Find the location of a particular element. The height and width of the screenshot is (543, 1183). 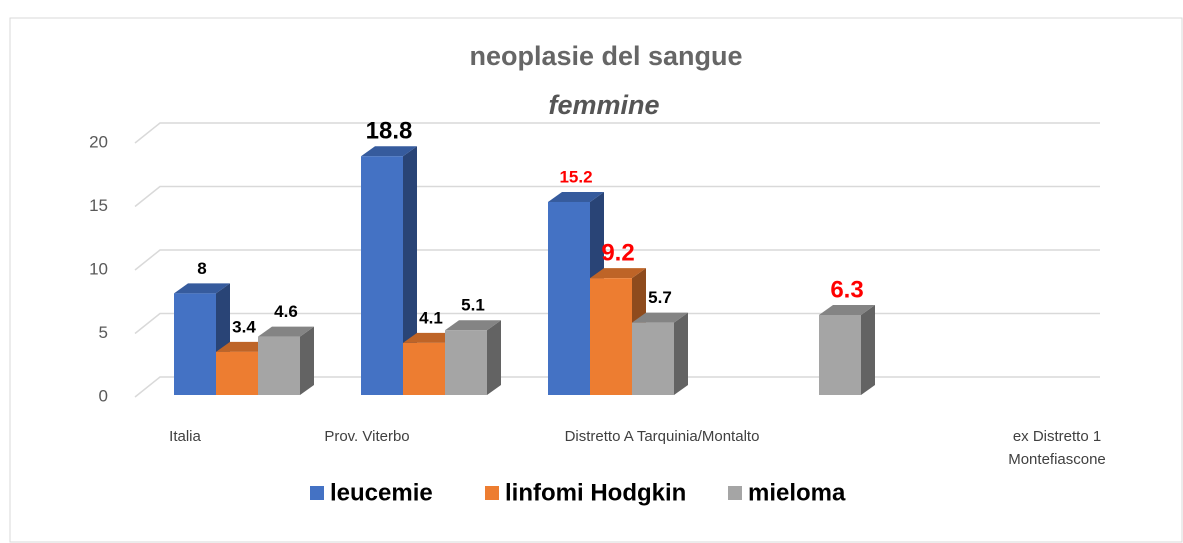

y-tick-label: 20 is located at coordinates (98, 141).